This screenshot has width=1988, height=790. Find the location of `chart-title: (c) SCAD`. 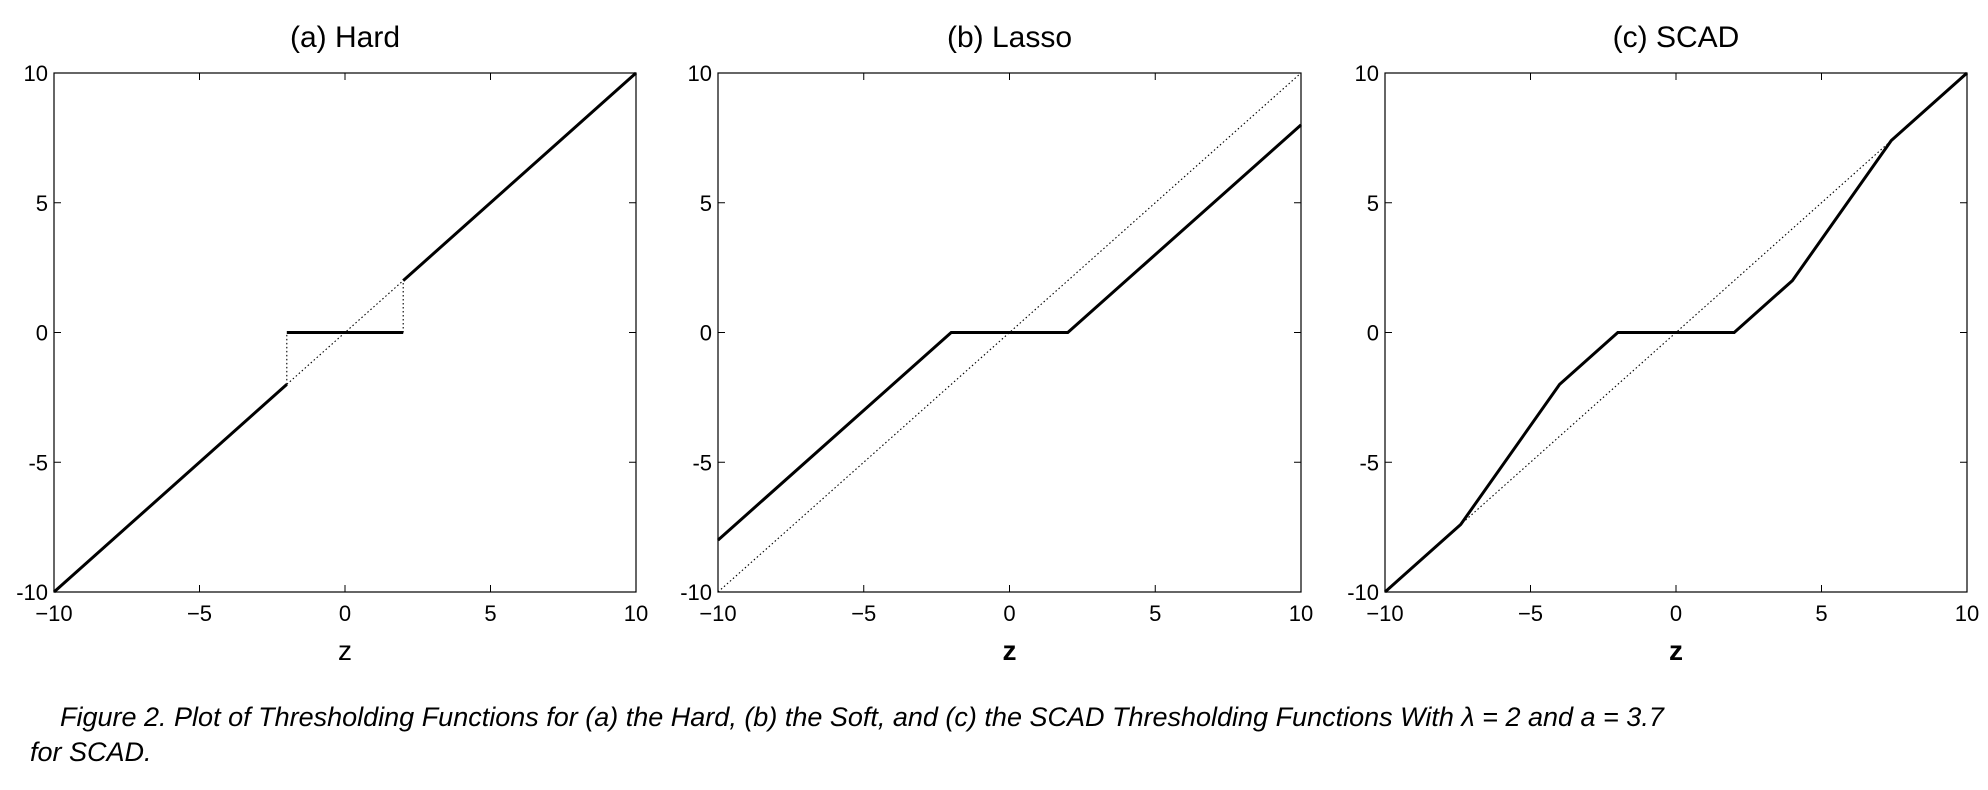

chart-title: (c) SCAD is located at coordinates (1676, 37).